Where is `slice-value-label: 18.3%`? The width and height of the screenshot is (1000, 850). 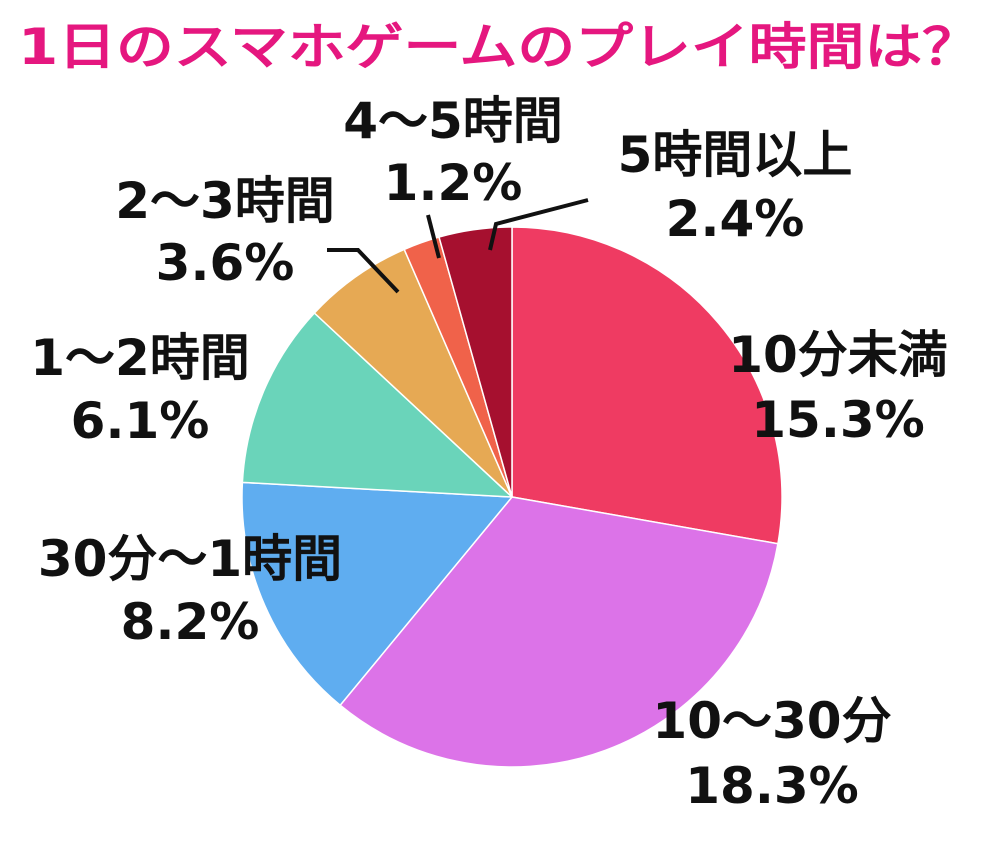 slice-value-label: 18.3% is located at coordinates (771, 786).